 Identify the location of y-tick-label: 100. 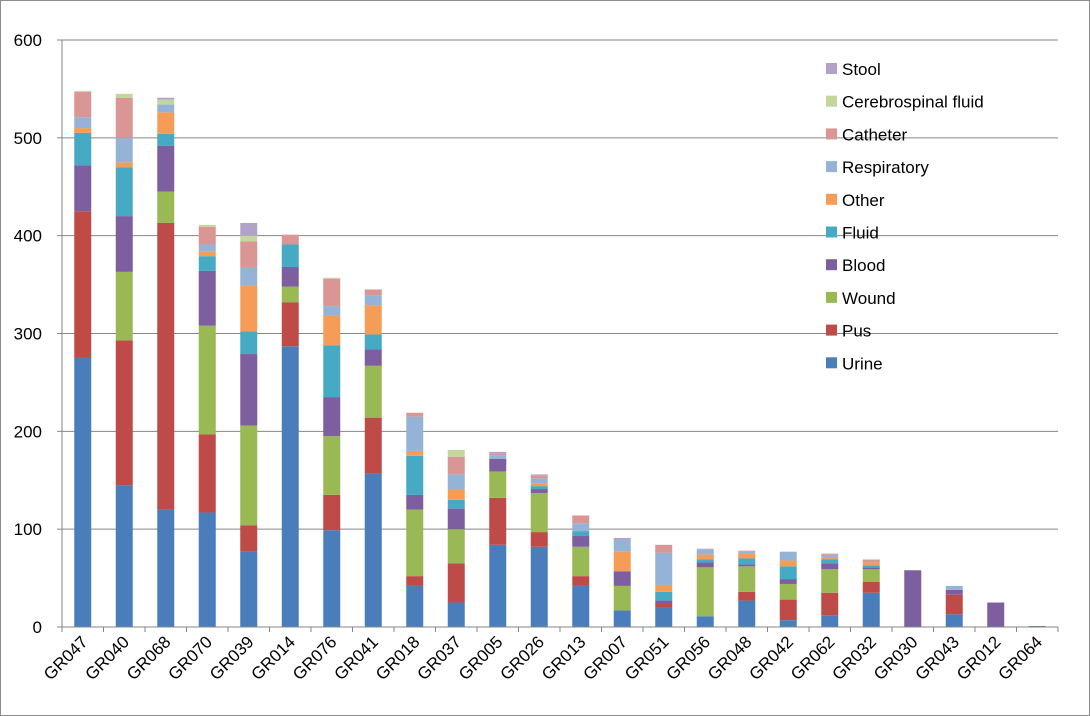
(28, 529).